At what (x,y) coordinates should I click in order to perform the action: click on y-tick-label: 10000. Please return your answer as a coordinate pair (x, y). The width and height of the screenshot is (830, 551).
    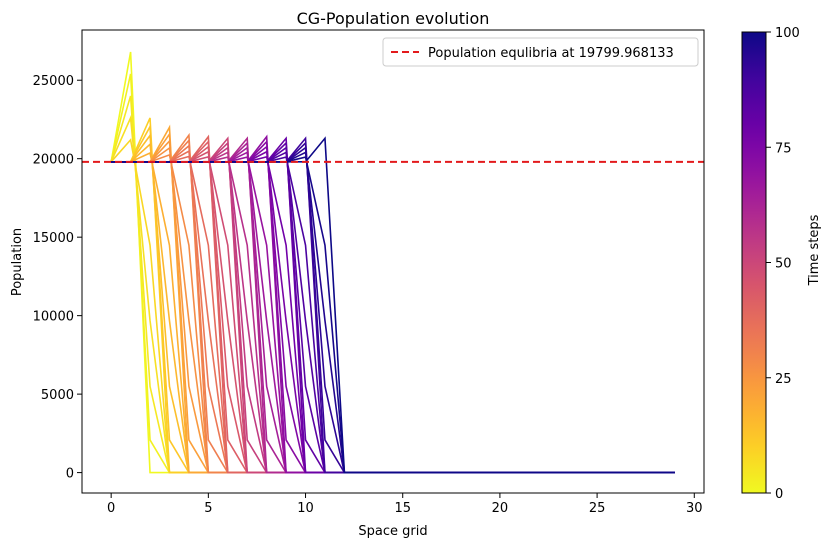
    Looking at the image, I should click on (53, 317).